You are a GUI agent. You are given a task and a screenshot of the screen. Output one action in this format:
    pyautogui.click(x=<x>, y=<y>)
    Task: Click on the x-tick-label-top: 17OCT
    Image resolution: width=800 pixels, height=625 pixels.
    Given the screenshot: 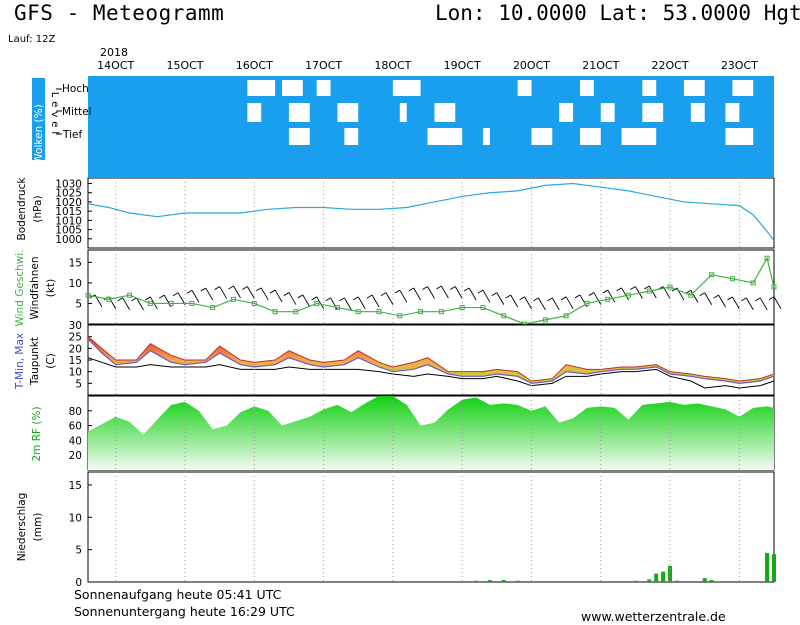 What is the action you would take?
    pyautogui.click(x=323, y=65)
    